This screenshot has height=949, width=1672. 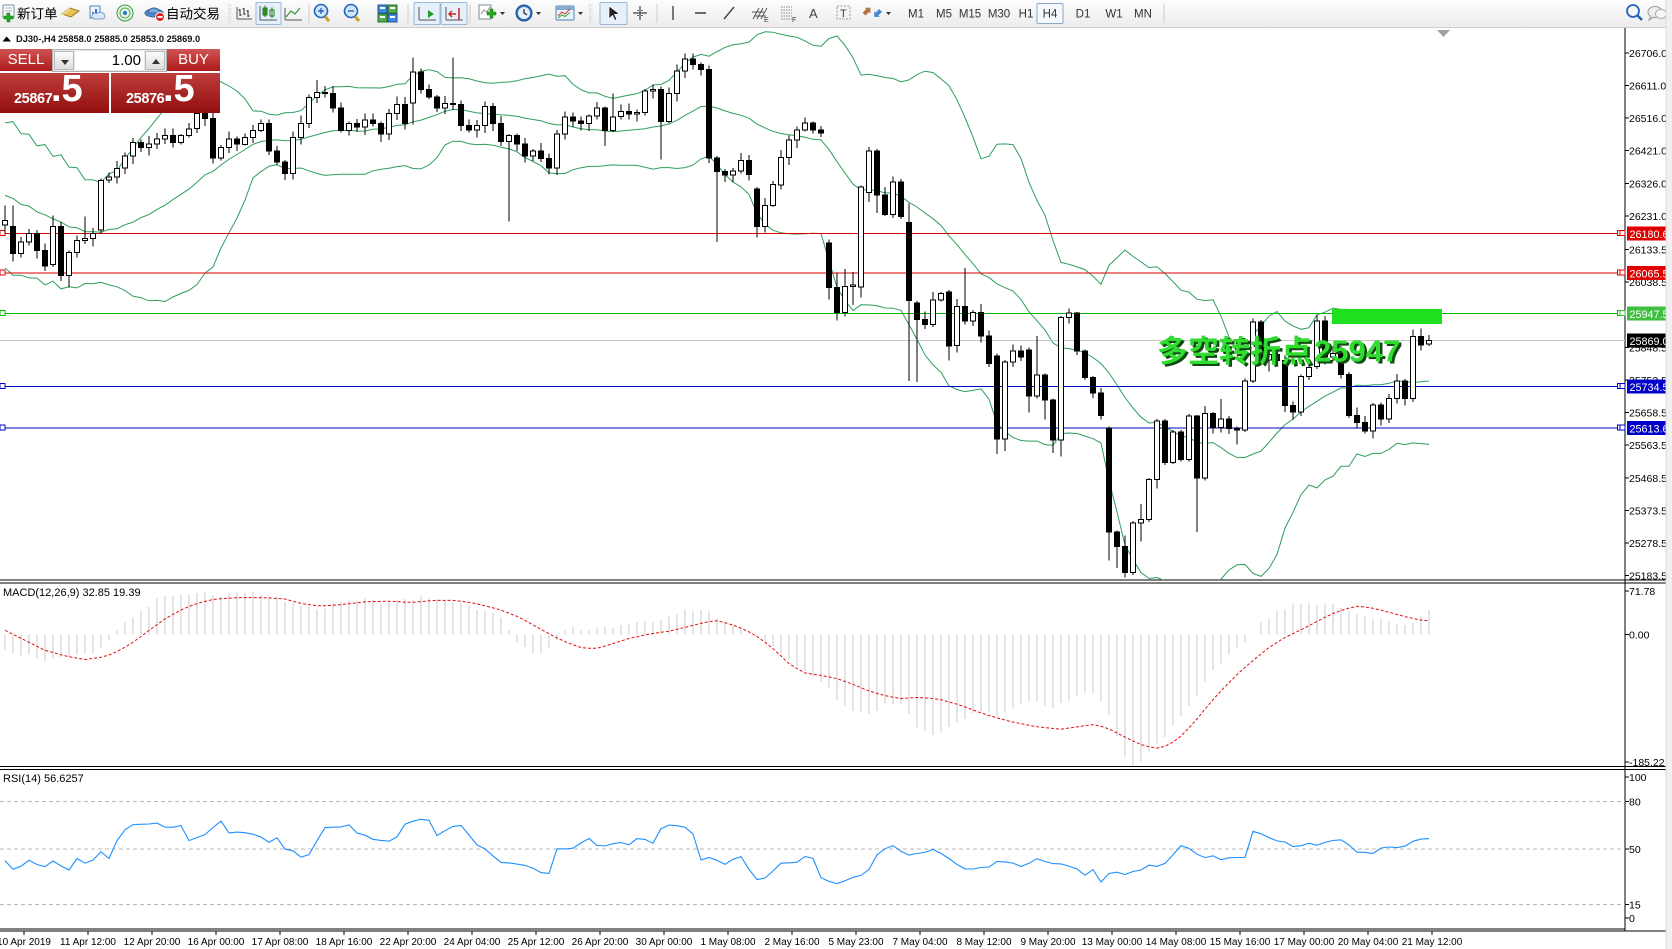 What do you see at coordinates (1050, 15) in the screenshot?
I see `svg-text: H4` at bounding box center [1050, 15].